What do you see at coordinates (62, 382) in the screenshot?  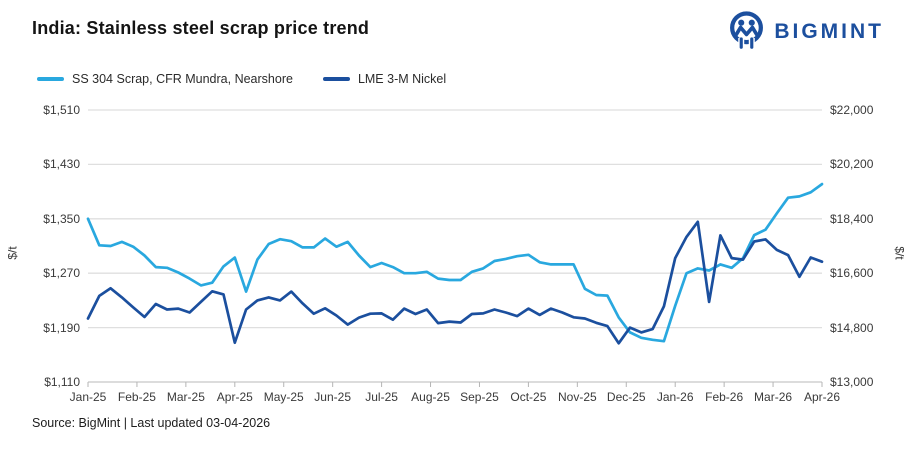 I see `y-axis-label-left: $1,110` at bounding box center [62, 382].